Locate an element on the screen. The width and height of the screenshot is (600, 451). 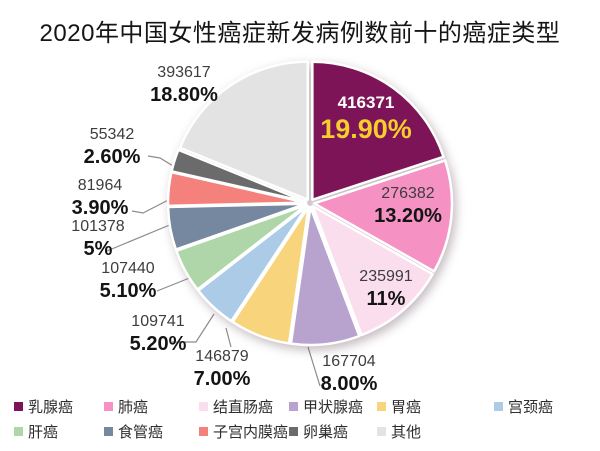
legend-item-2: 肺癌 is located at coordinates (151, 406).